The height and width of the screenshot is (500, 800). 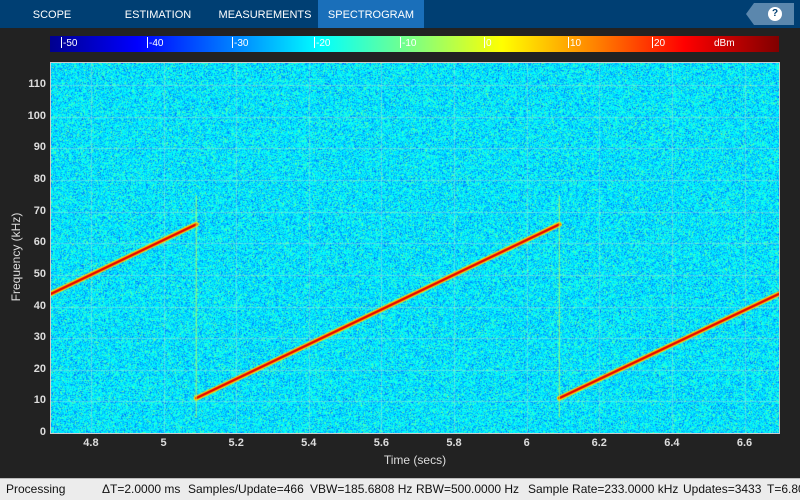 What do you see at coordinates (361, 489) in the screenshot?
I see `status-vbw: VBW=185.6808 Hz` at bounding box center [361, 489].